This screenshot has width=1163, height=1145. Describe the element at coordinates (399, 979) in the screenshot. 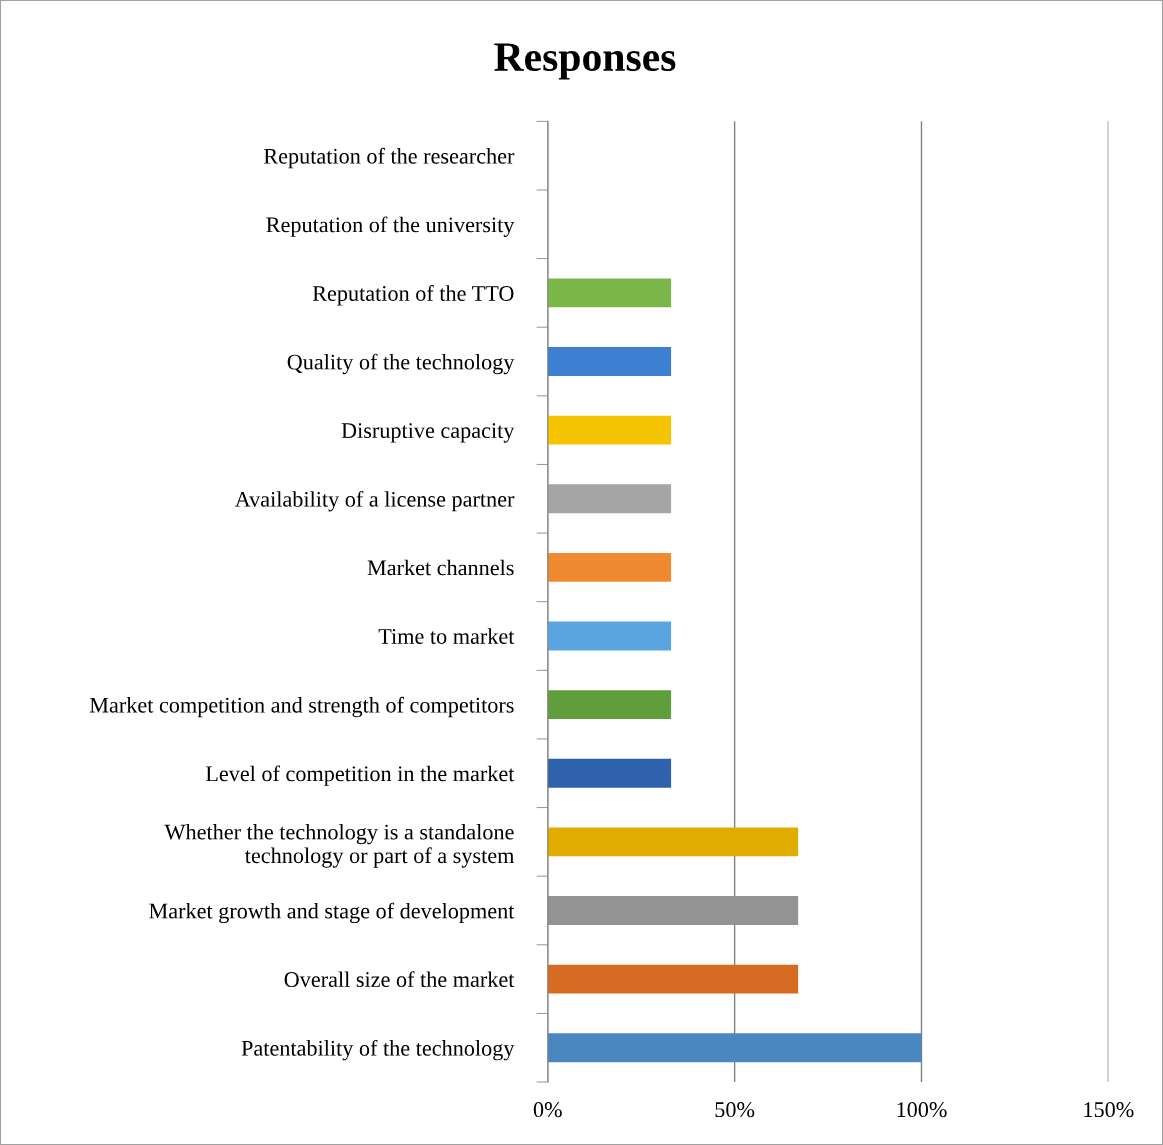

I see `y-tick-label: Overall size of the market` at that location.